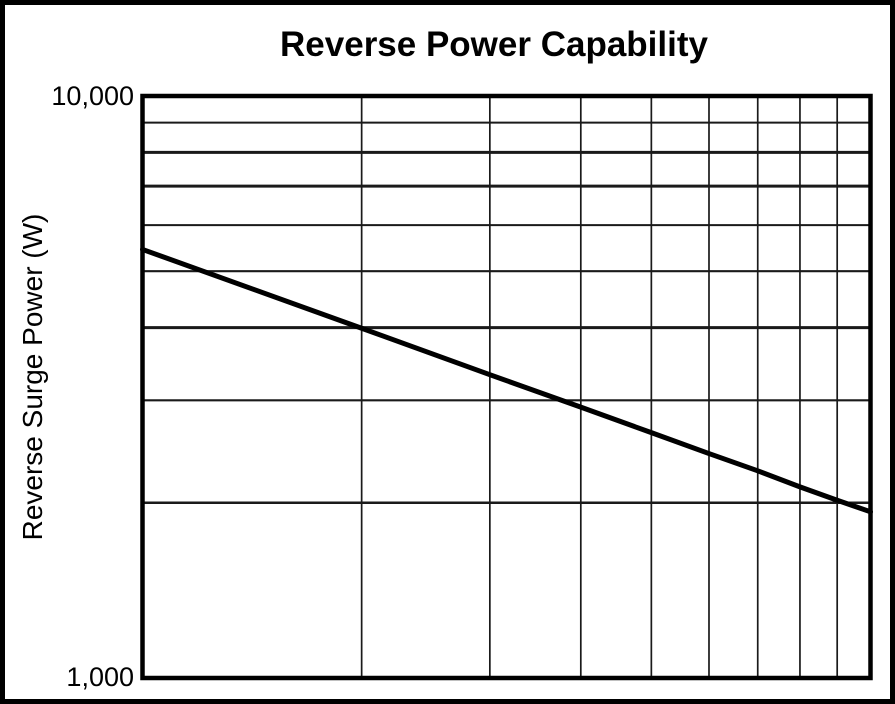 The image size is (895, 704). I want to click on y-axis-max-tick-label: 10,000, so click(92, 96).